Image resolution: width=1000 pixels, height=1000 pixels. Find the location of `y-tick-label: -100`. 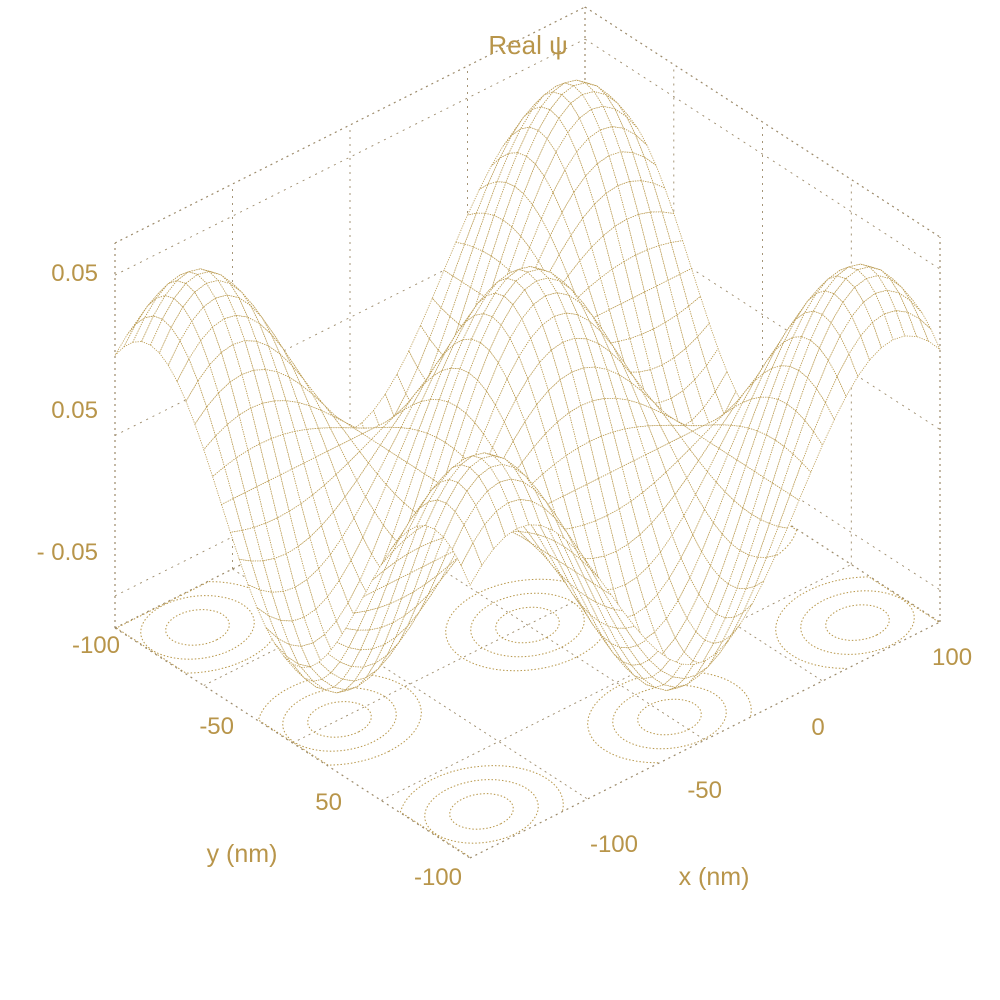

y-tick-label: -100 is located at coordinates (96, 645).